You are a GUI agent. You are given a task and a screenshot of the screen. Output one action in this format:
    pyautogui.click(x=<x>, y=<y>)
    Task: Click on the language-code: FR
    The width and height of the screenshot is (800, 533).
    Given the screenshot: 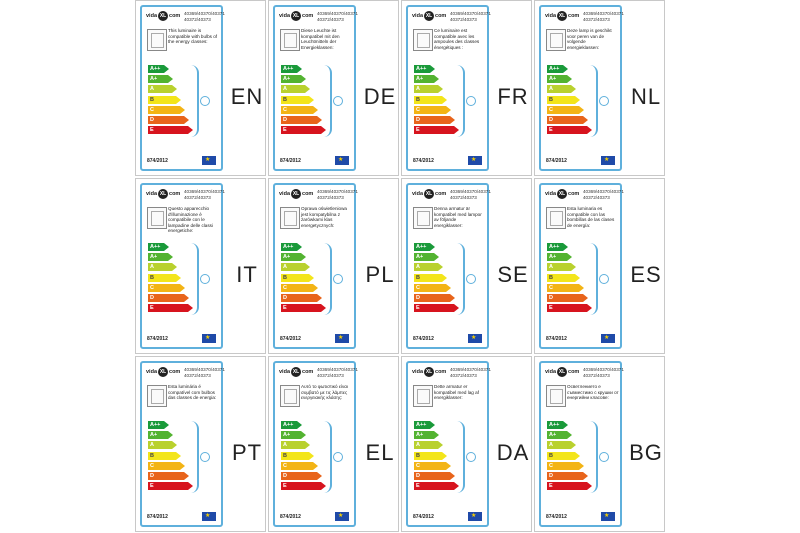 What is the action you would take?
    pyautogui.click(x=513, y=96)
    